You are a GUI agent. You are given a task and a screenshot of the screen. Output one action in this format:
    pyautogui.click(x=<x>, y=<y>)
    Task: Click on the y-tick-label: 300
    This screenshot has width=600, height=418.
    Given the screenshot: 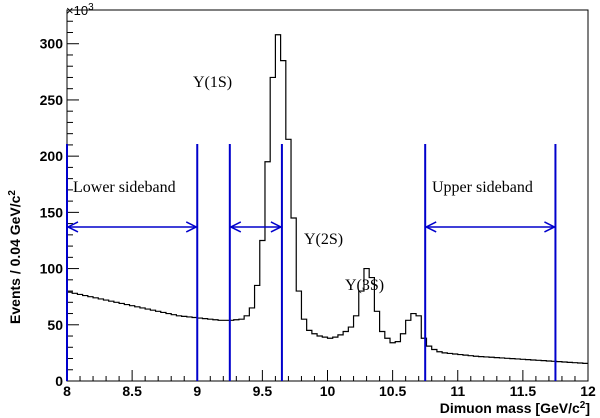 What is the action you would take?
    pyautogui.click(x=52, y=44)
    